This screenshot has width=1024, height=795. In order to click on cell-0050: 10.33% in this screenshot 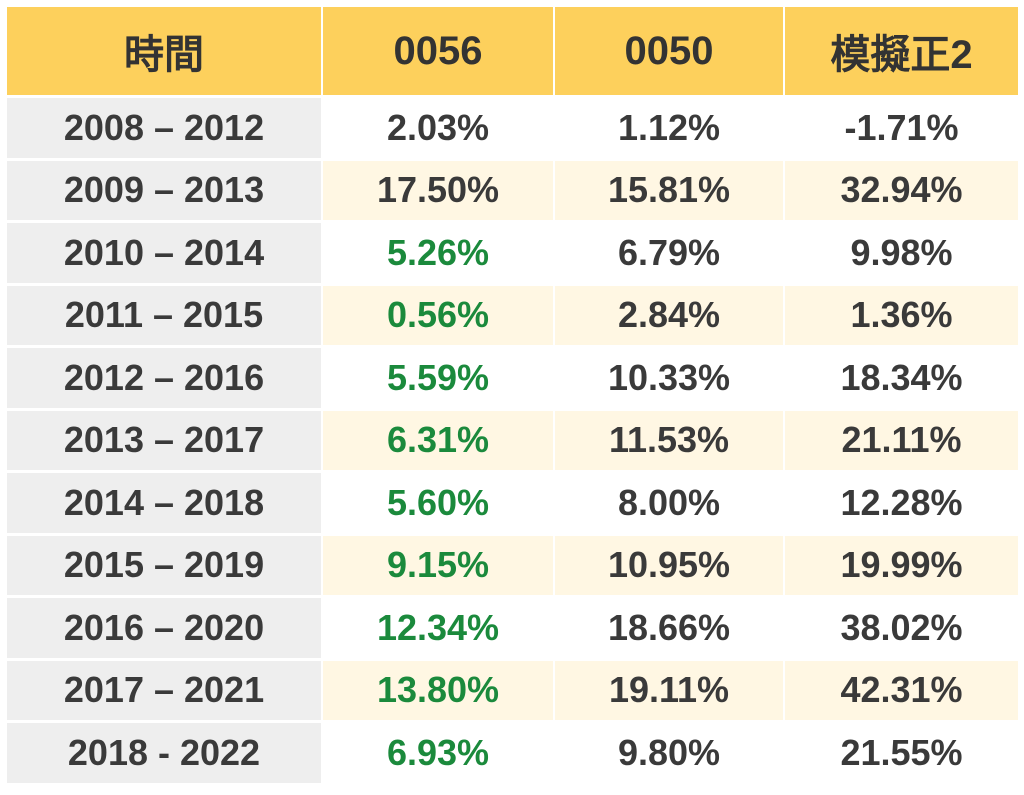, I will do `click(670, 379)`.